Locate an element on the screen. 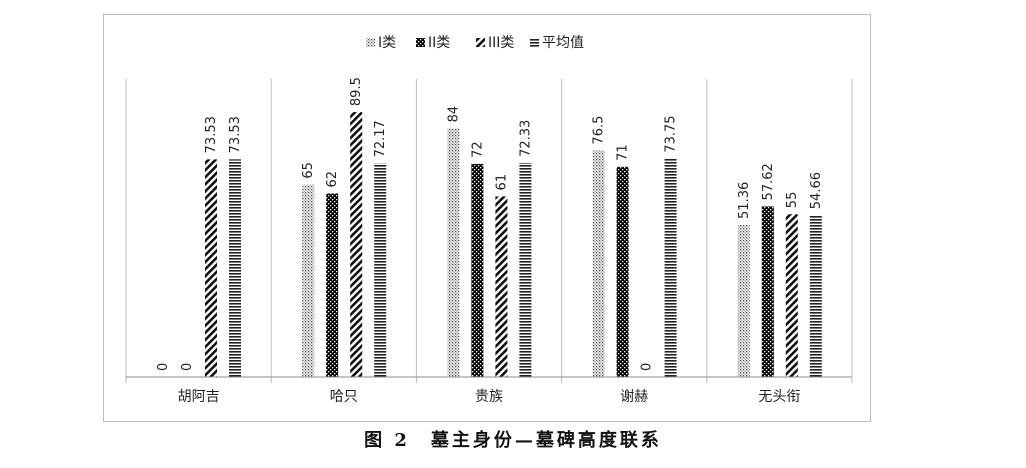 This screenshot has width=1026, height=468. legend-label: 平均值 is located at coordinates (563, 43).